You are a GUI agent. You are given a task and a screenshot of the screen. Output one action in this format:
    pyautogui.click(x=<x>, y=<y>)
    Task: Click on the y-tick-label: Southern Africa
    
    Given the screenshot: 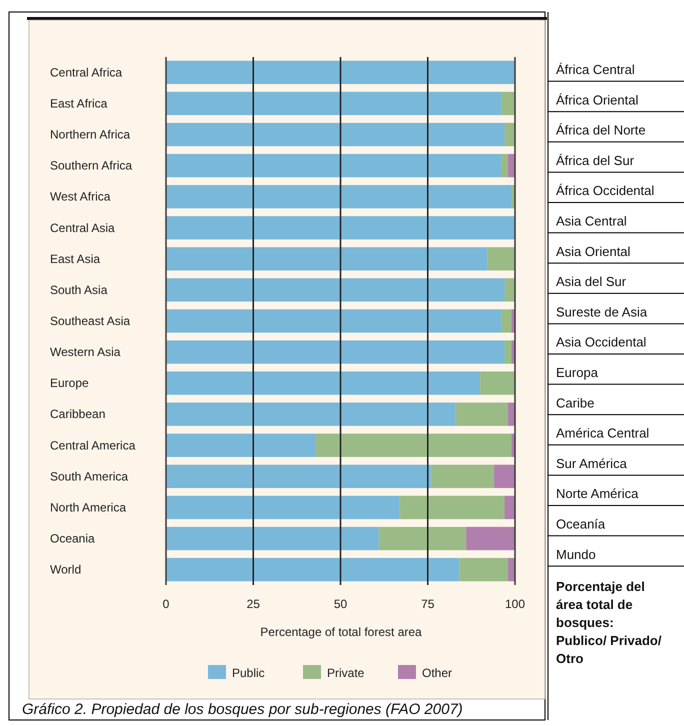 What is the action you would take?
    pyautogui.click(x=91, y=165)
    